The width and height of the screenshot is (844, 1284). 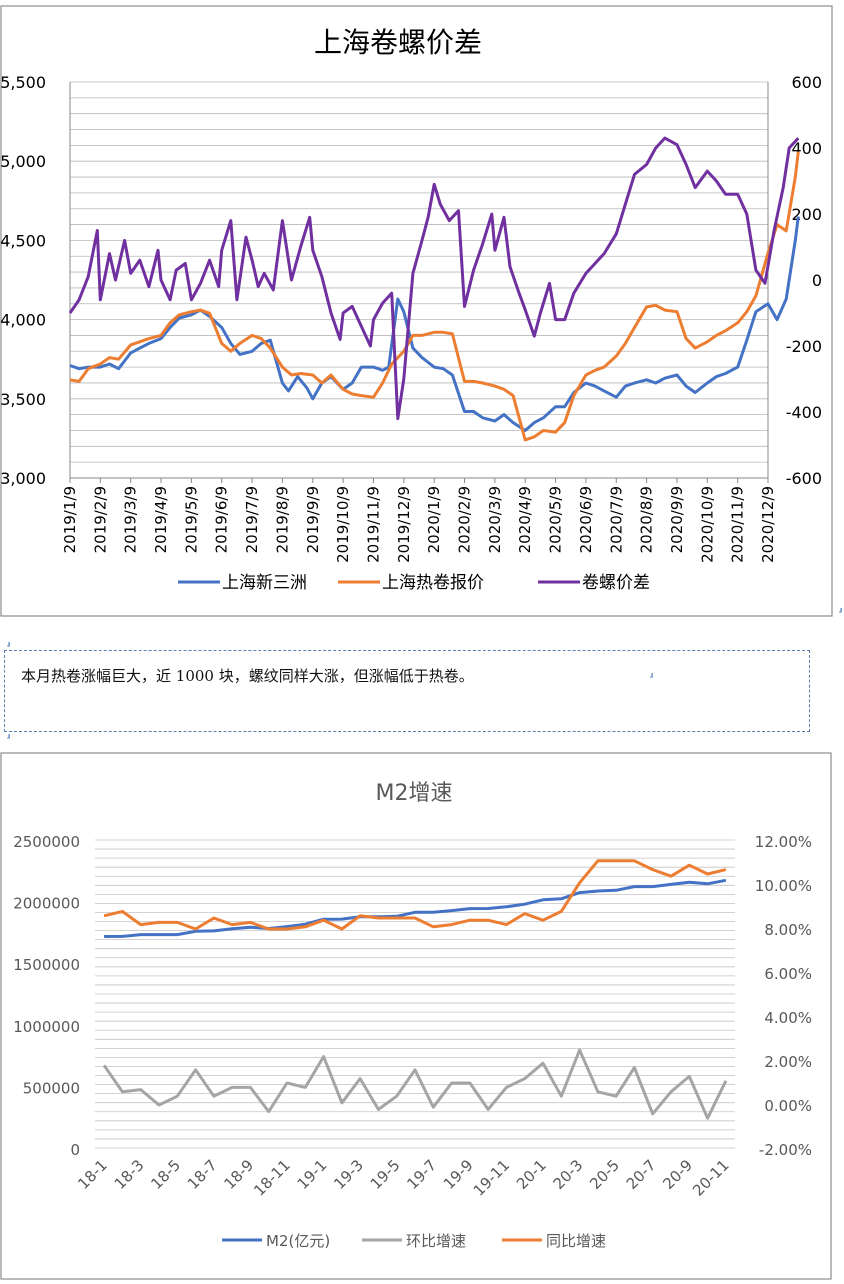 What do you see at coordinates (495, 519) in the screenshot?
I see `x-tick-label: 2020/3/9` at bounding box center [495, 519].